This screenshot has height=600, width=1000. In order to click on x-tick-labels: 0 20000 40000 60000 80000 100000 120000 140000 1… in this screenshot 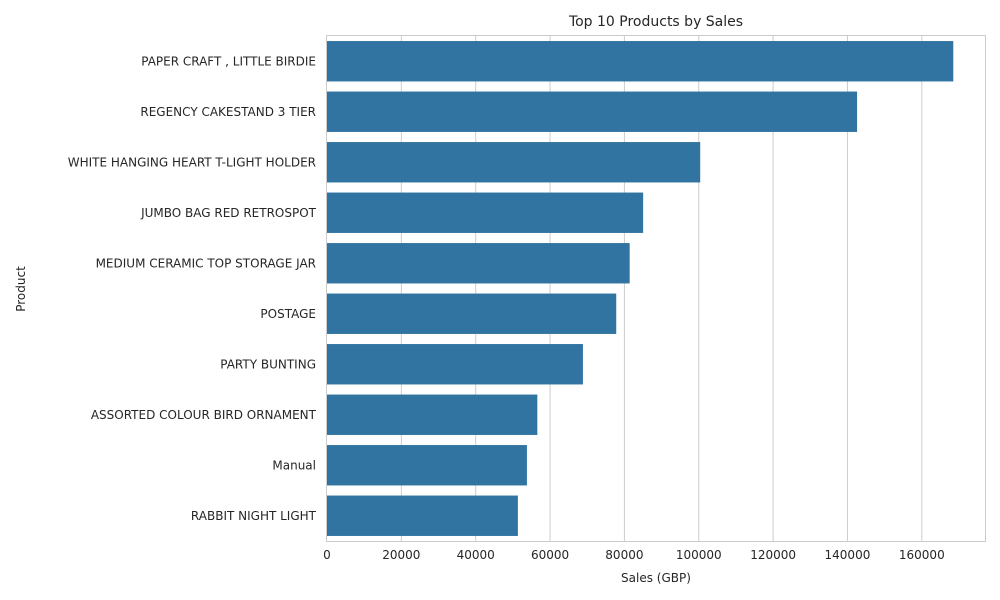, I will do `click(634, 555)`.